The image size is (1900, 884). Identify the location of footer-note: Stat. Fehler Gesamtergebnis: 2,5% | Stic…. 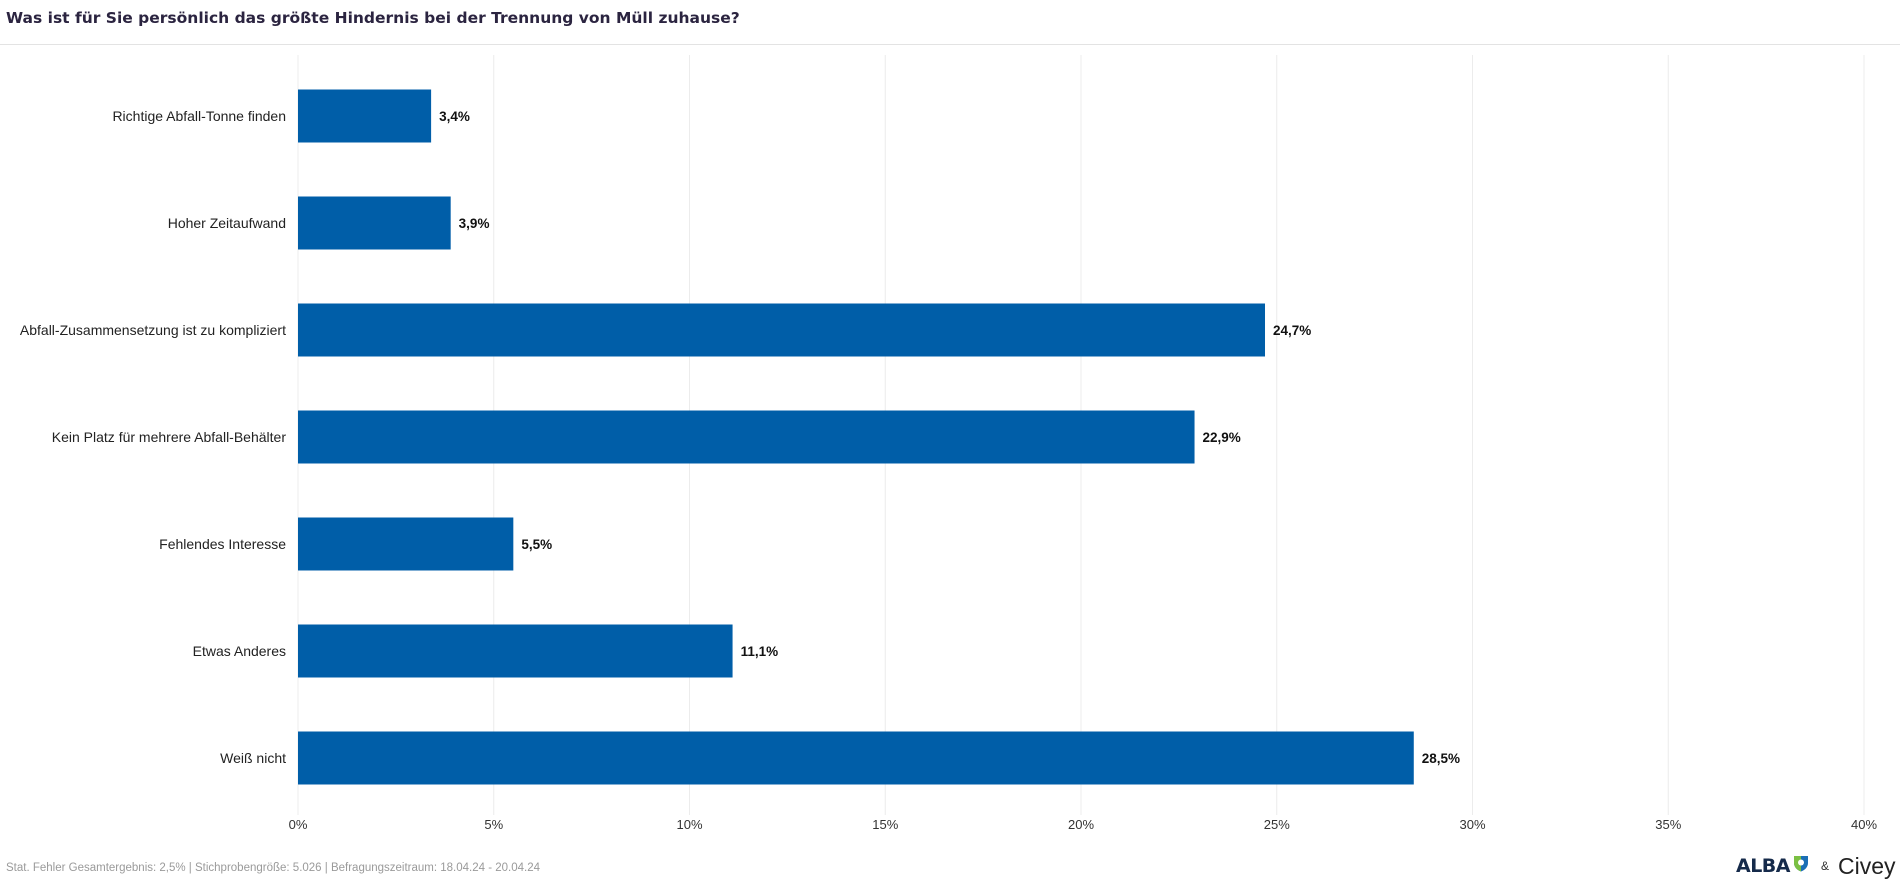
(273, 868).